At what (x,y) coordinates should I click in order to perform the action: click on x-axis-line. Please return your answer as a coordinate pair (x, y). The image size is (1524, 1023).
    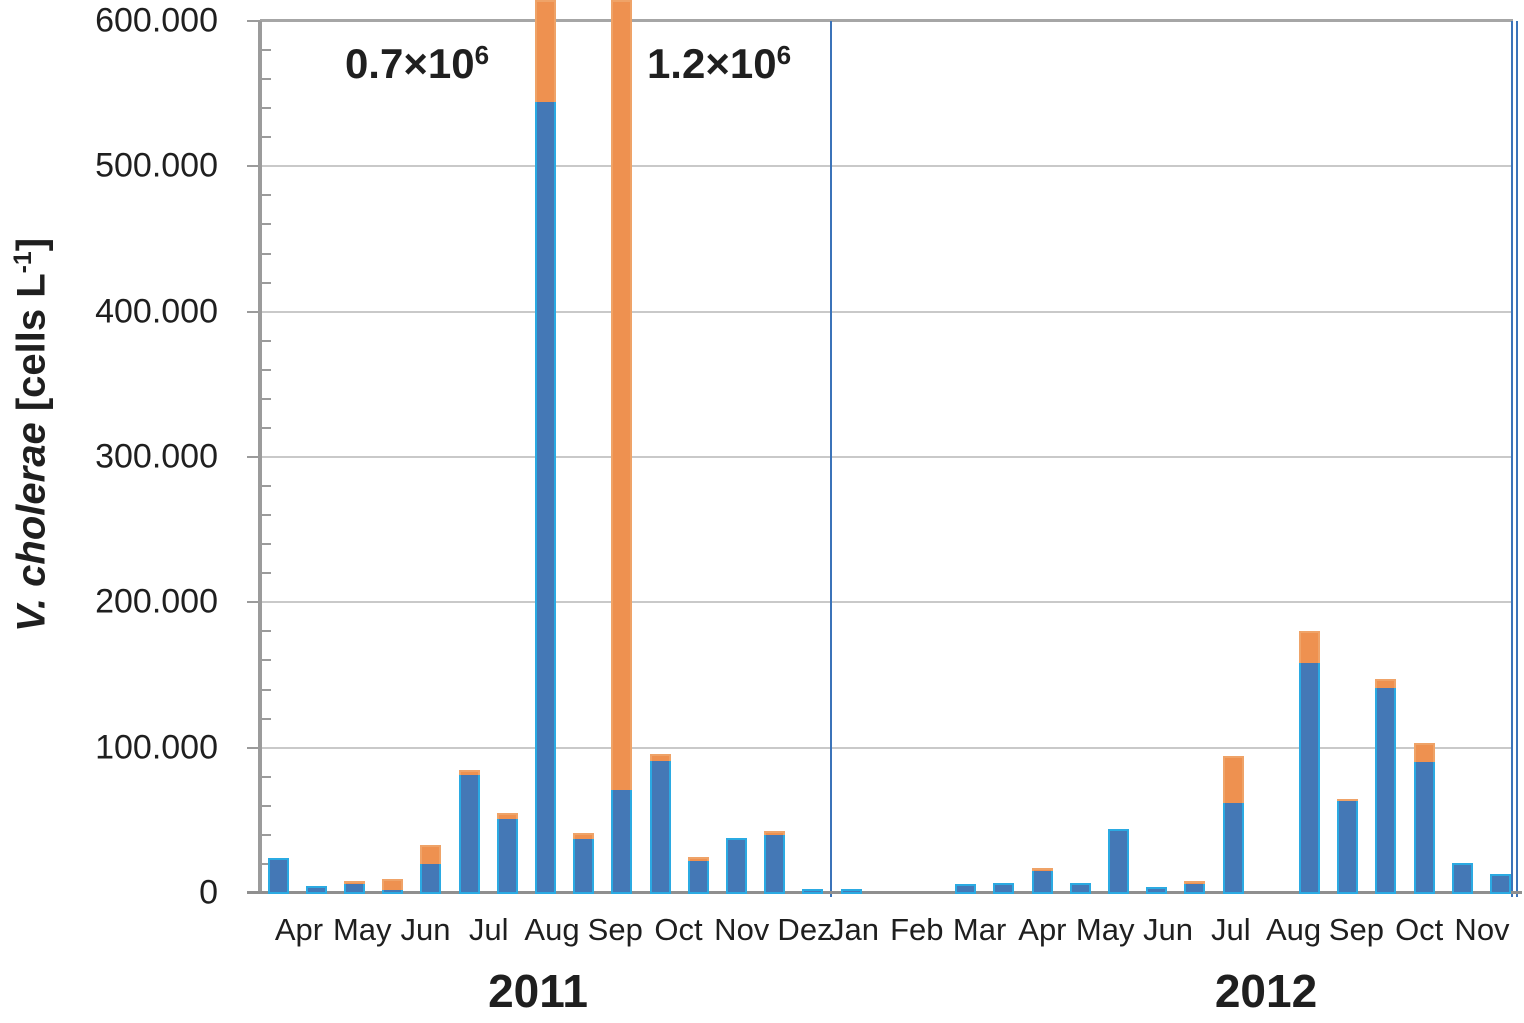
    Looking at the image, I should click on (884, 892).